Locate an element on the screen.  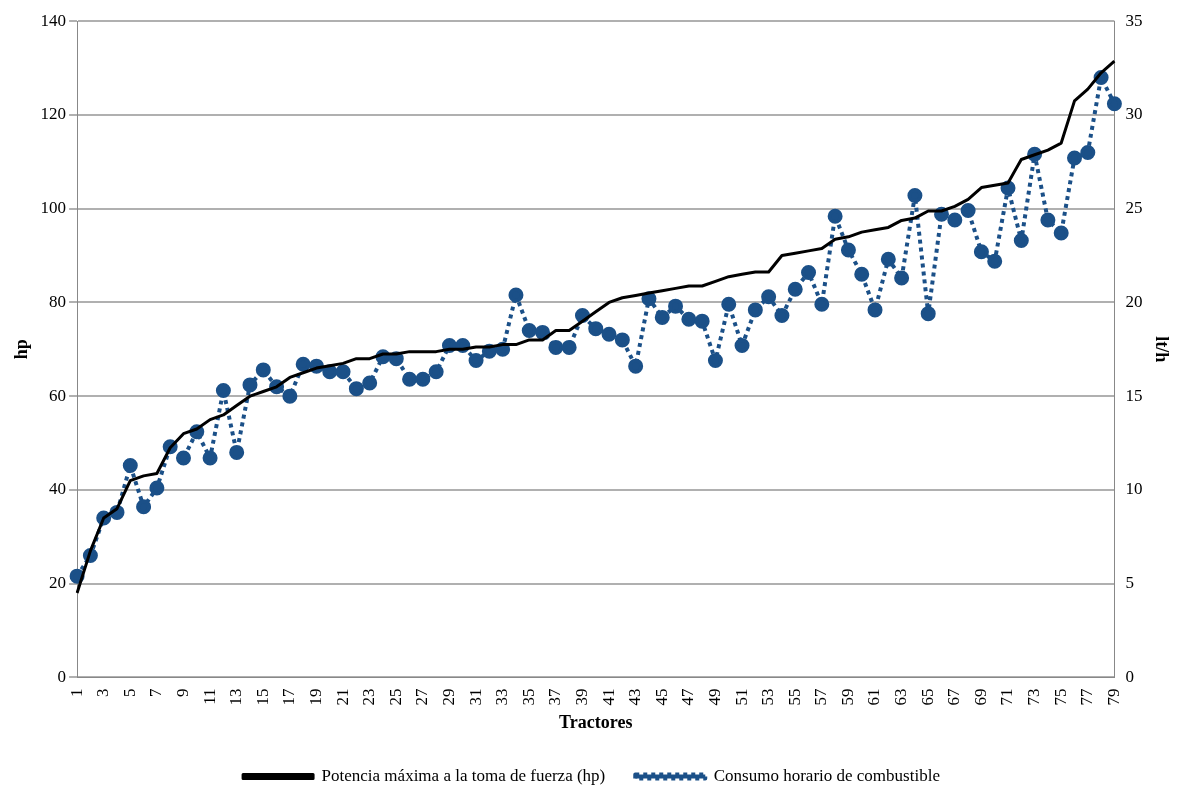
x-tick-label: 63 is located at coordinates (901, 697).